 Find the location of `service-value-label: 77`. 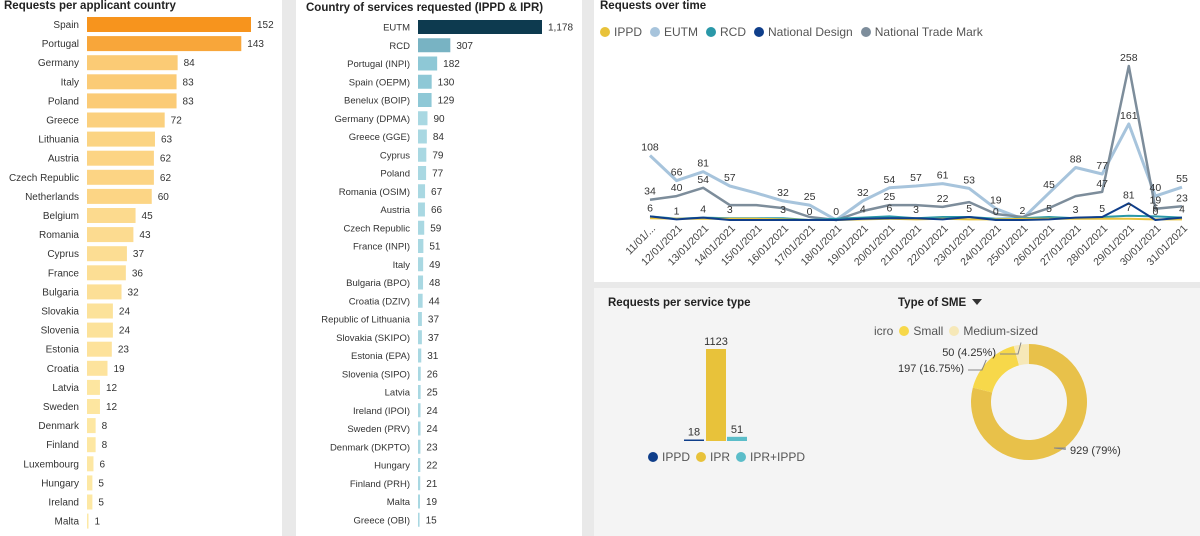

service-value-label: 77 is located at coordinates (438, 174).